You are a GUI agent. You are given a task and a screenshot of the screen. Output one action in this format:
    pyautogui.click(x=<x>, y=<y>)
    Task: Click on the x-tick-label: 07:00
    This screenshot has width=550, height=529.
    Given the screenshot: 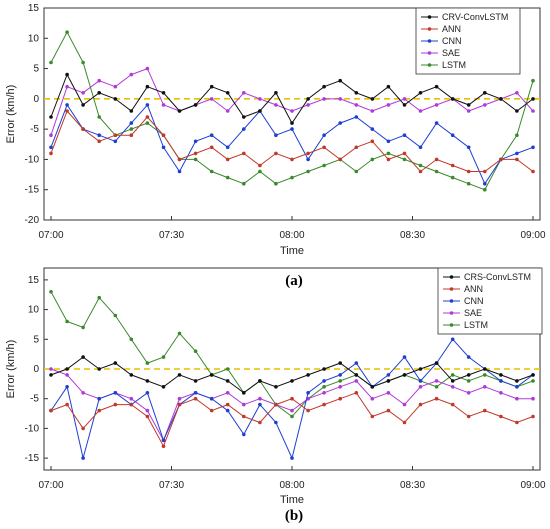 What is the action you would take?
    pyautogui.click(x=50, y=485)
    